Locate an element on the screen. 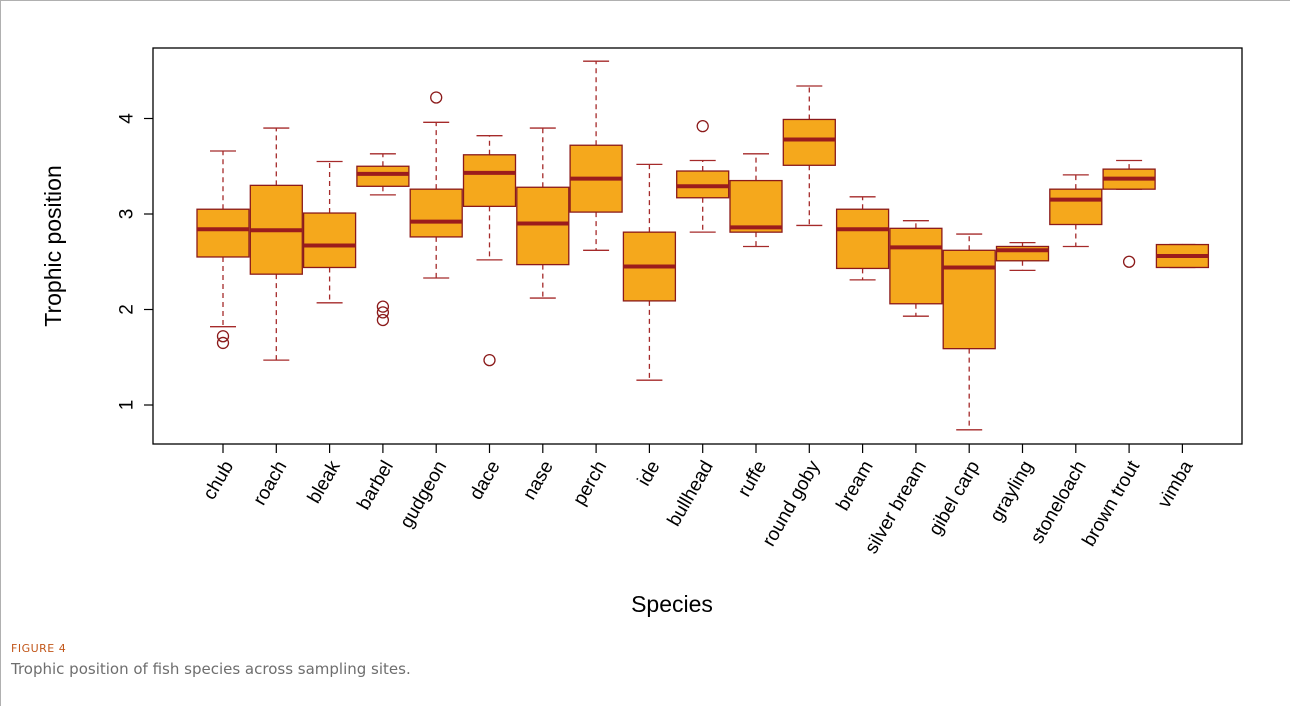 The image size is (1291, 707). box-stoneloach is located at coordinates (1076, 211).